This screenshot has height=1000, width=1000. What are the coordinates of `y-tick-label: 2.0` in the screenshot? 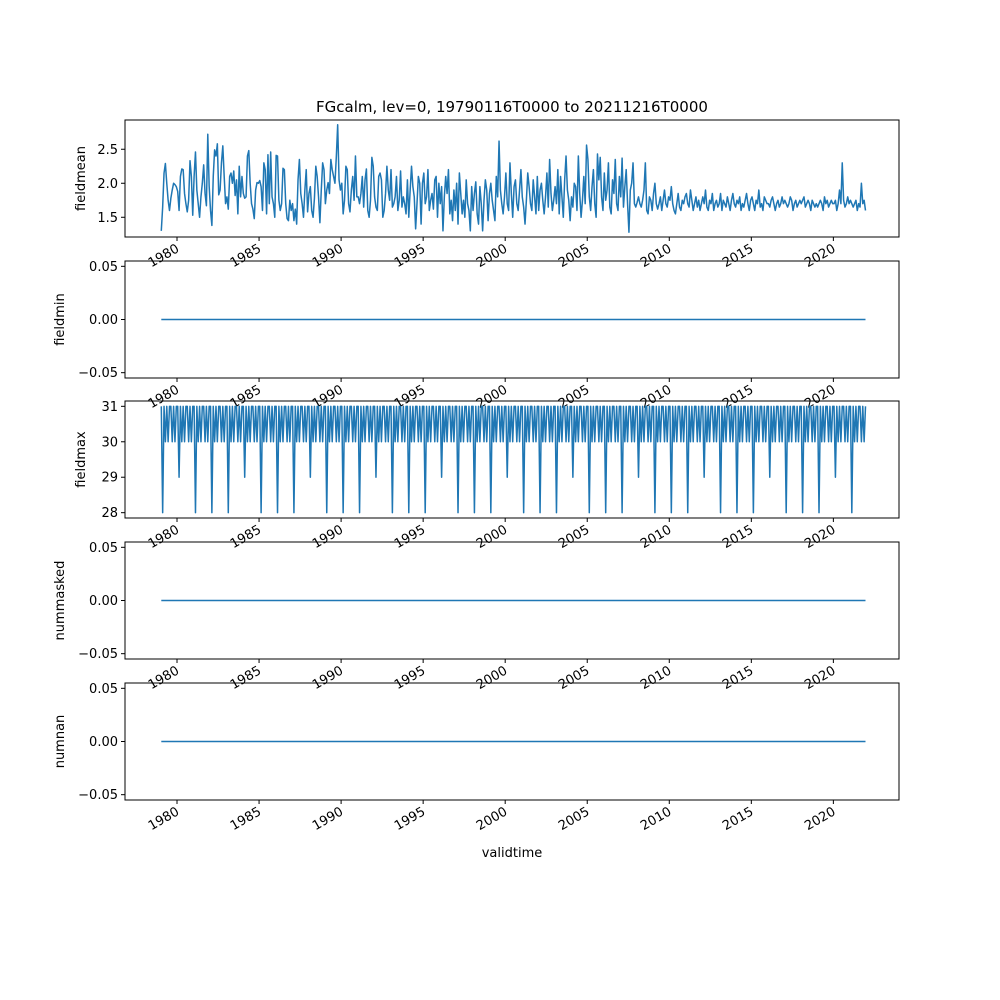 It's located at (107, 184).